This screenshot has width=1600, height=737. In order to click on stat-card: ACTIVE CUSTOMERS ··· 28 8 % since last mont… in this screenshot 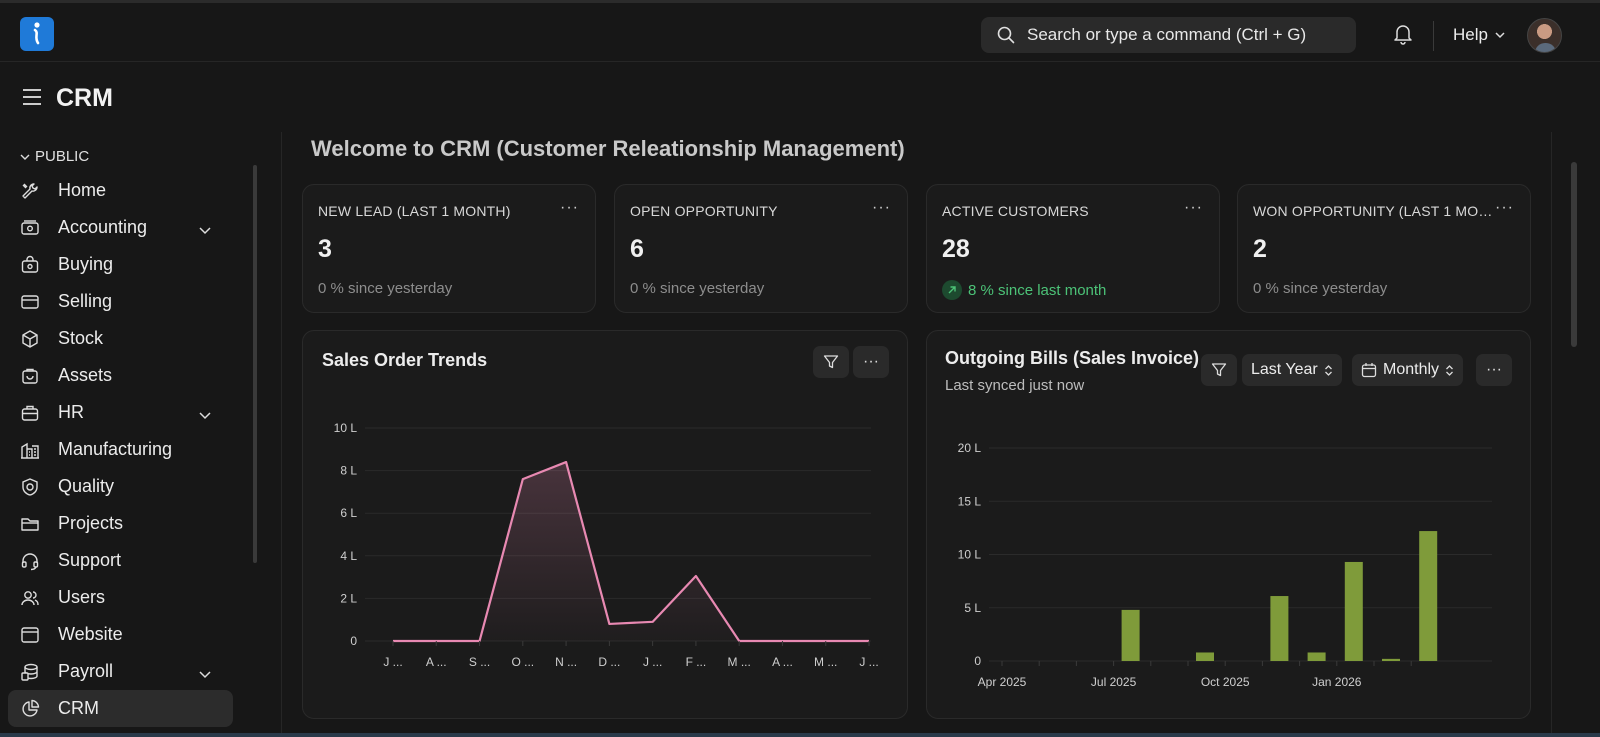, I will do `click(1073, 248)`.